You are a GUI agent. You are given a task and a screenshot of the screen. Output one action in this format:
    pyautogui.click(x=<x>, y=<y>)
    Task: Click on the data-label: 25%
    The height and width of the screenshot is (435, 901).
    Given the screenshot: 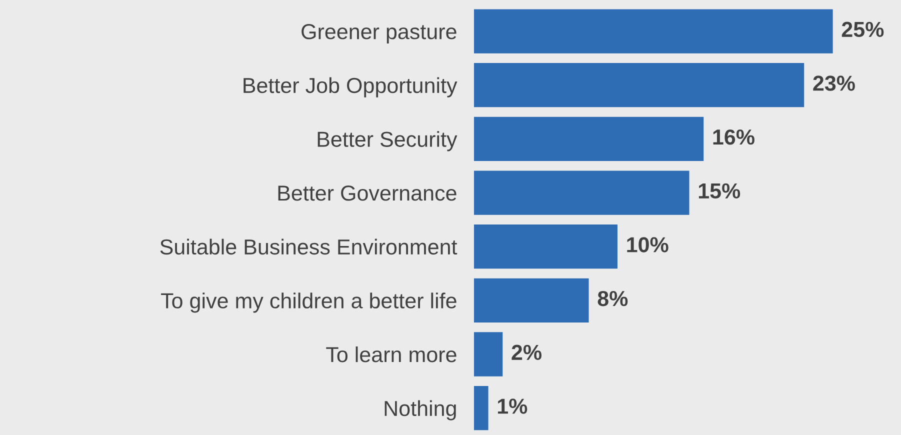 What is the action you would take?
    pyautogui.click(x=863, y=30)
    